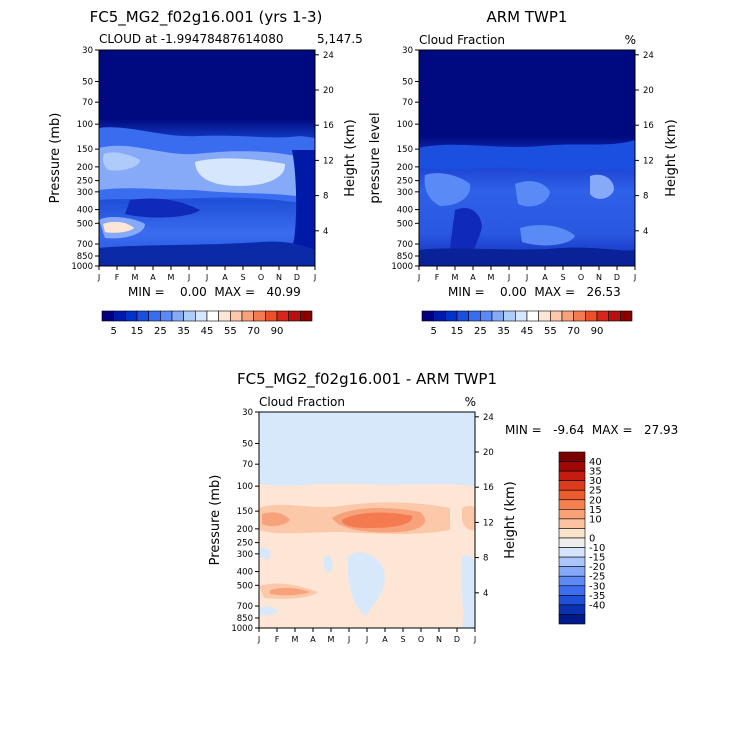 The height and width of the screenshot is (732, 732). What do you see at coordinates (245, 586) in the screenshot?
I see `panel3-y-tick-label: 500` at bounding box center [245, 586].